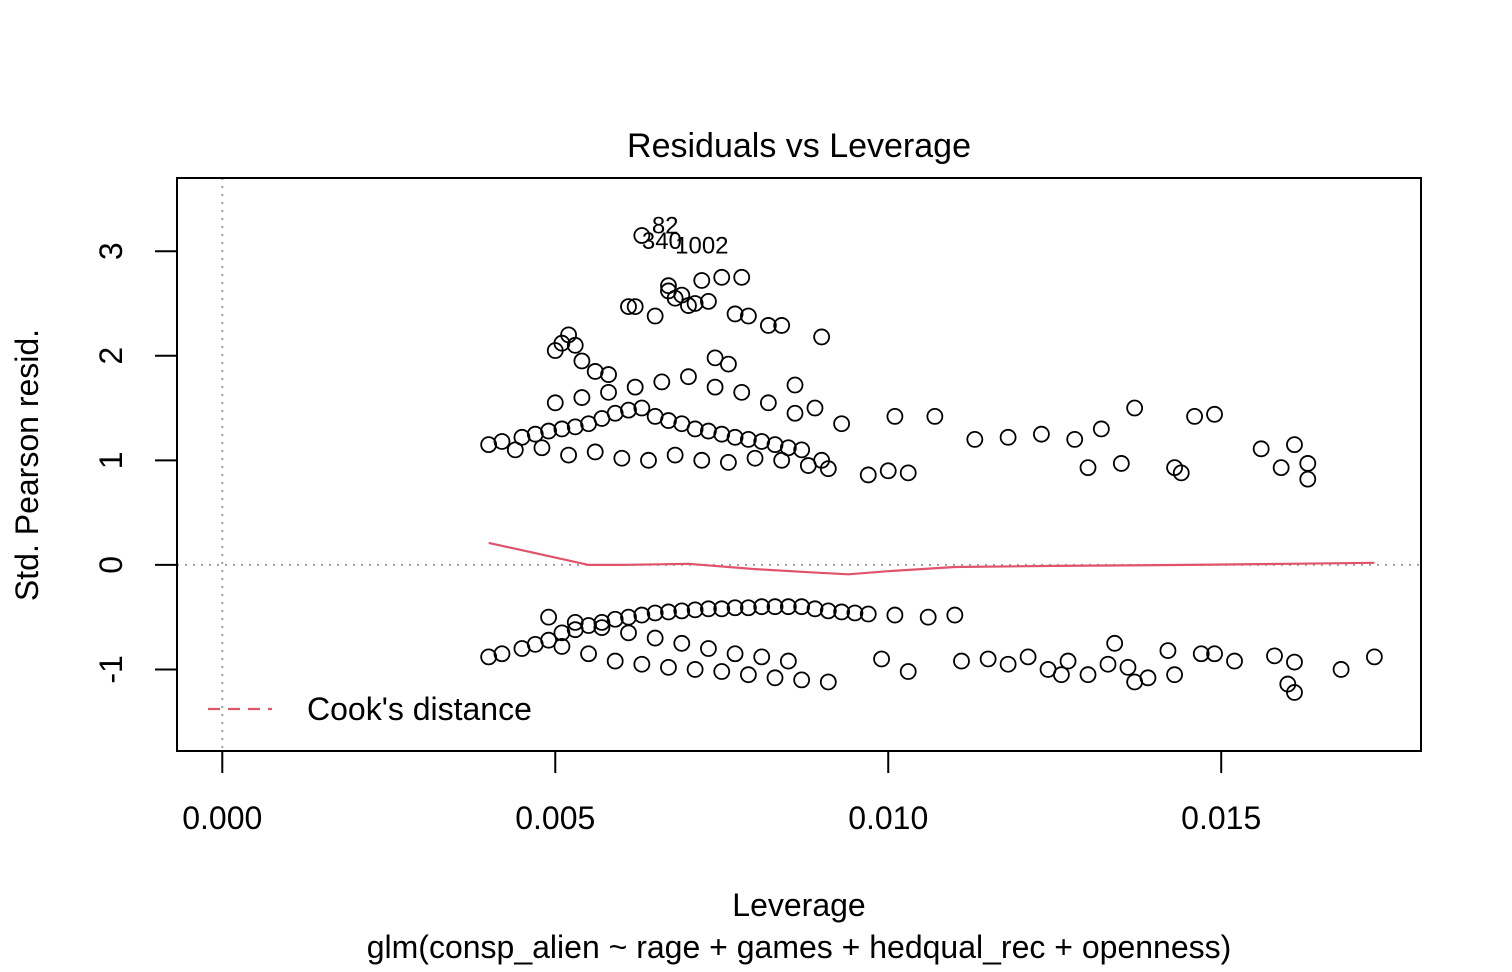 The width and height of the screenshot is (1512, 972). Describe the element at coordinates (222, 818) in the screenshot. I see `x-tick-label: 0.000` at that location.